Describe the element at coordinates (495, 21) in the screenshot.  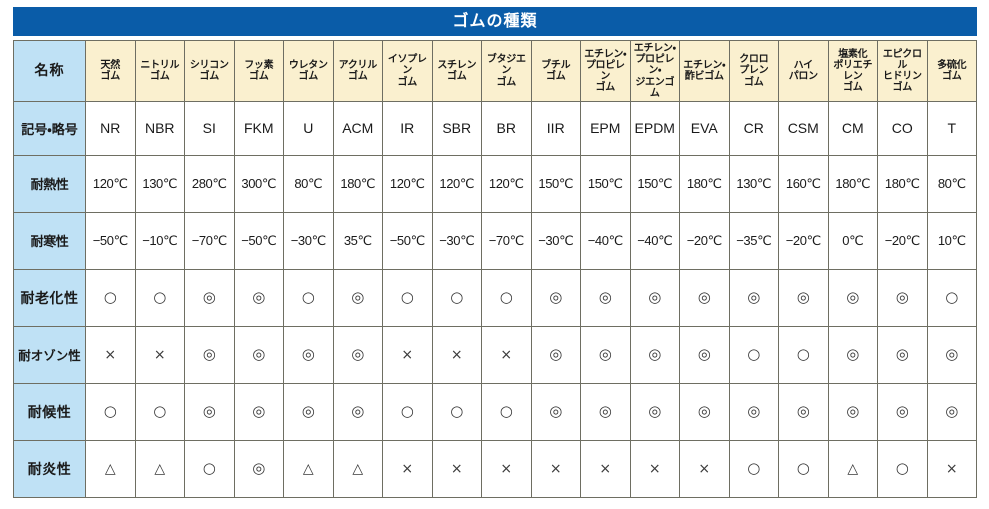
I see `page-title: ゴムの種類` at that location.